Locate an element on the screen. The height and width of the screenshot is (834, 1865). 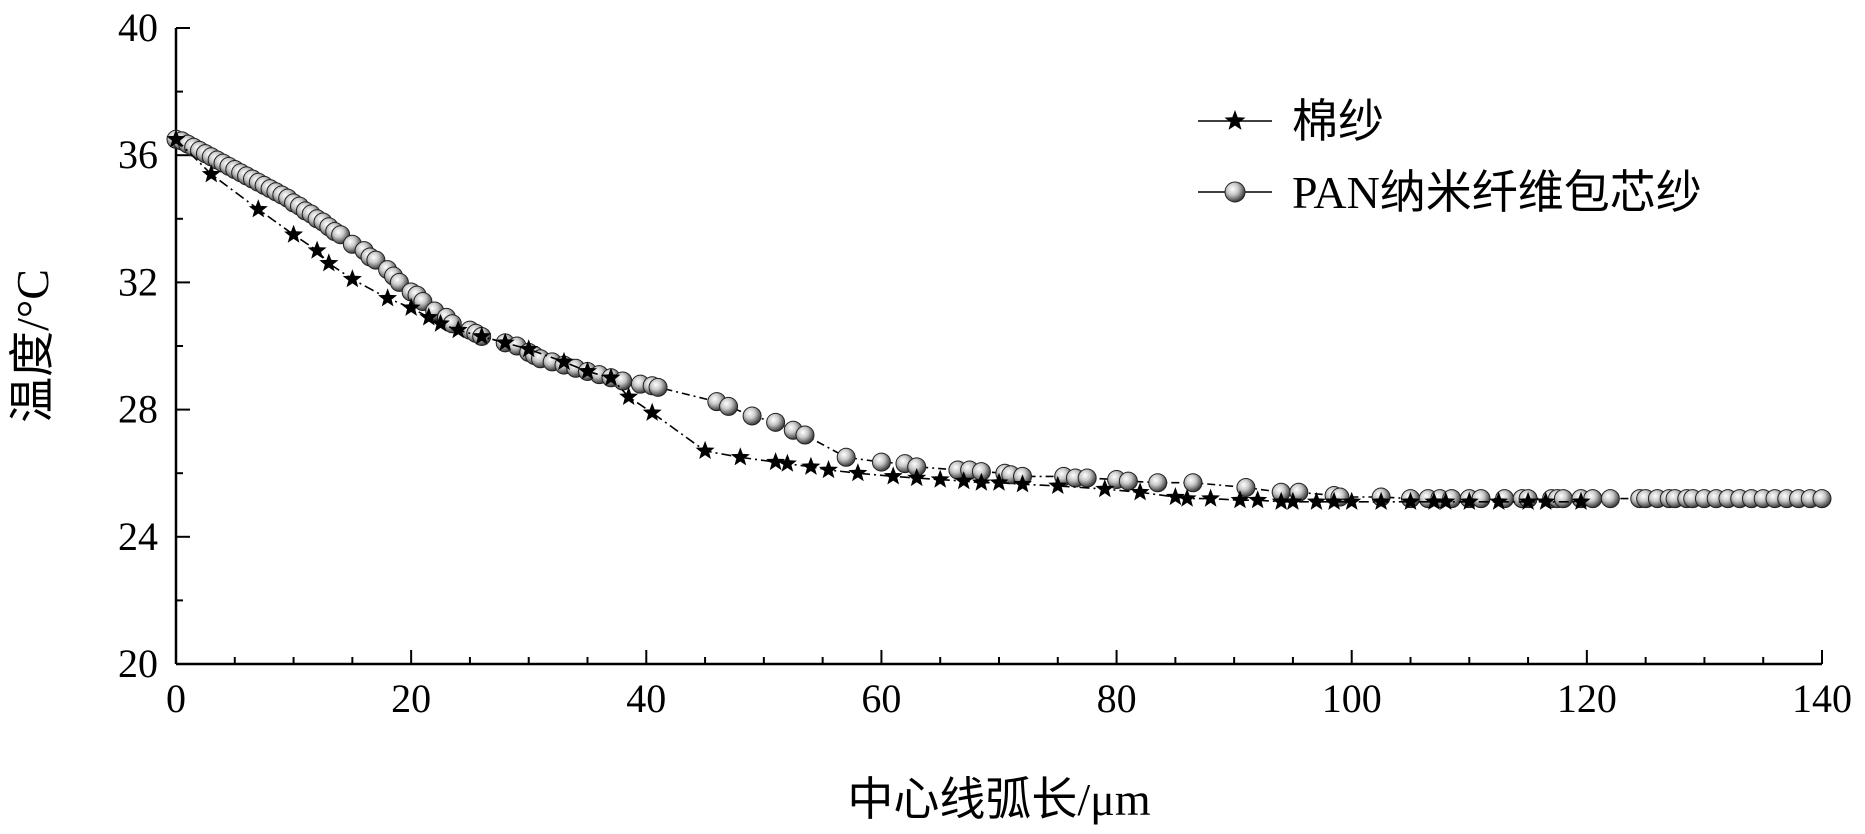
legend-star-shape is located at coordinates (1235, 120).